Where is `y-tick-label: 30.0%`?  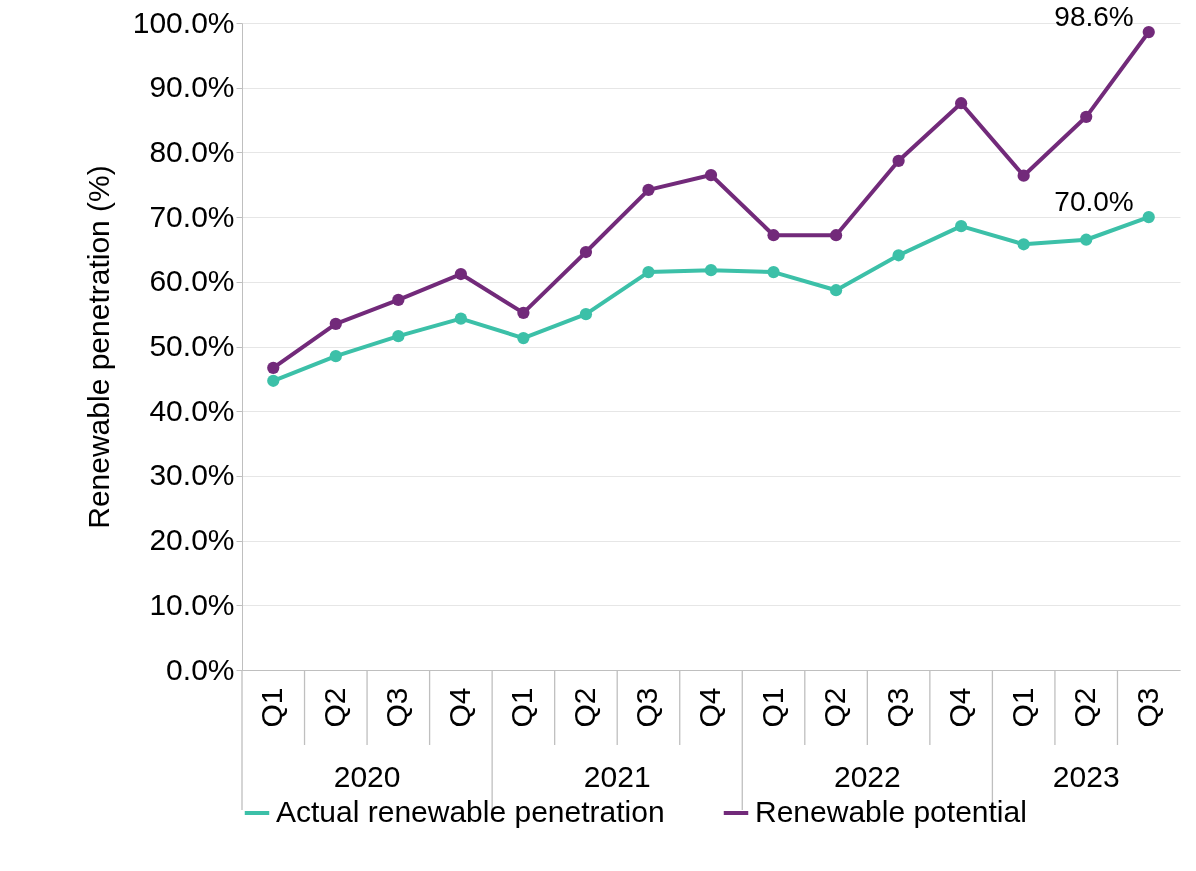
y-tick-label: 30.0% is located at coordinates (192, 475).